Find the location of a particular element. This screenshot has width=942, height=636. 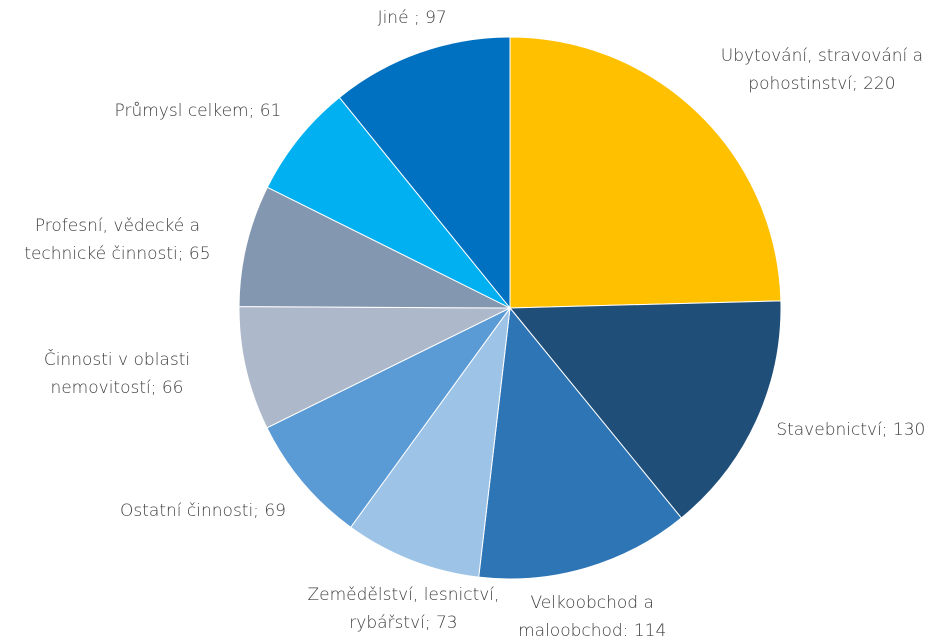

slice-label: Jiné ; 97 is located at coordinates (412, 17).